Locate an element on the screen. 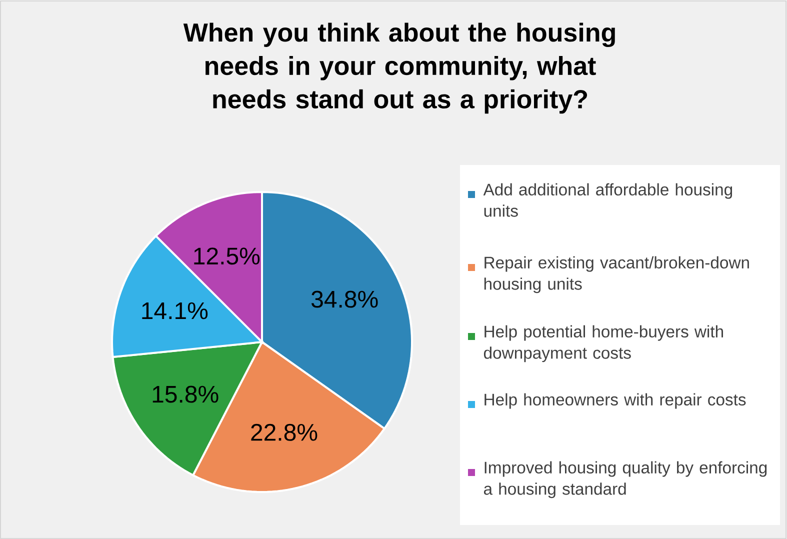  legend-label: Repair existing vacant/broken-down housing units is located at coordinates (616, 275).